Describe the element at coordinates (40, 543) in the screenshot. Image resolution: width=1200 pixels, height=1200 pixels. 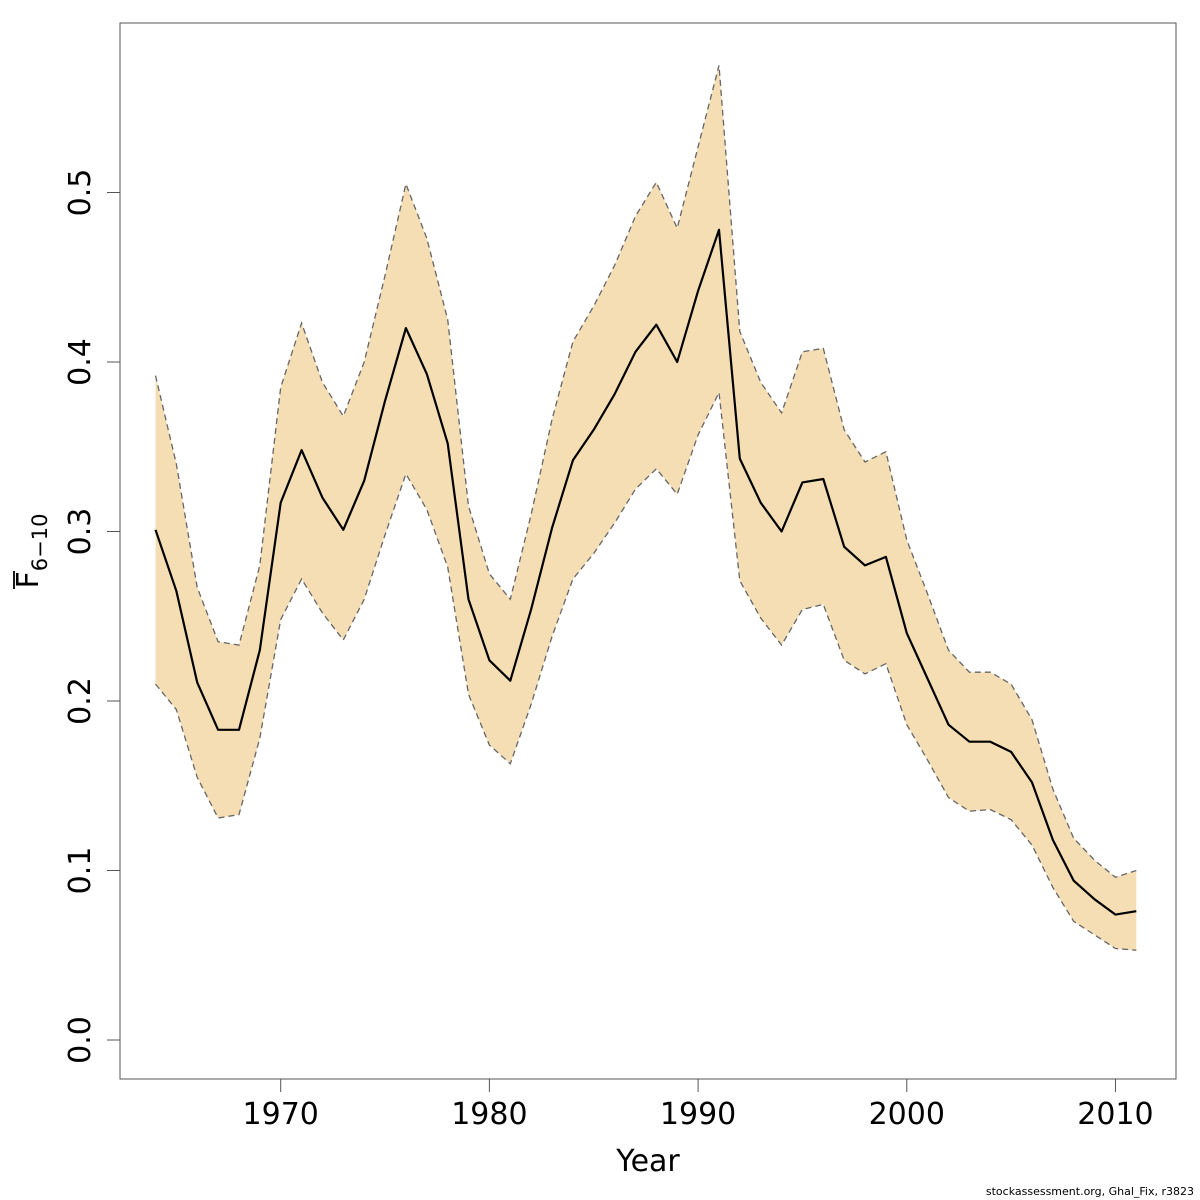
I see `y-axis-title-subscript: 6−10` at that location.